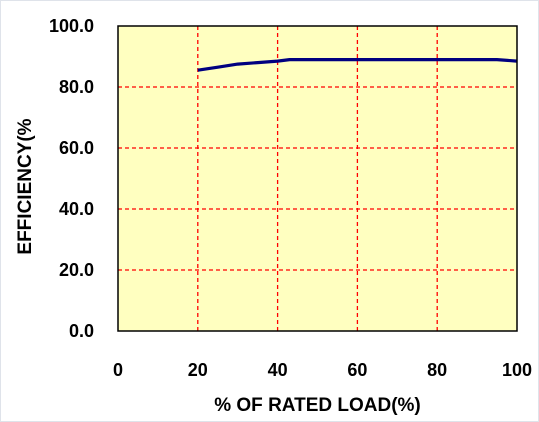 This screenshot has width=539, height=422. I want to click on series-layer, so click(357, 64).